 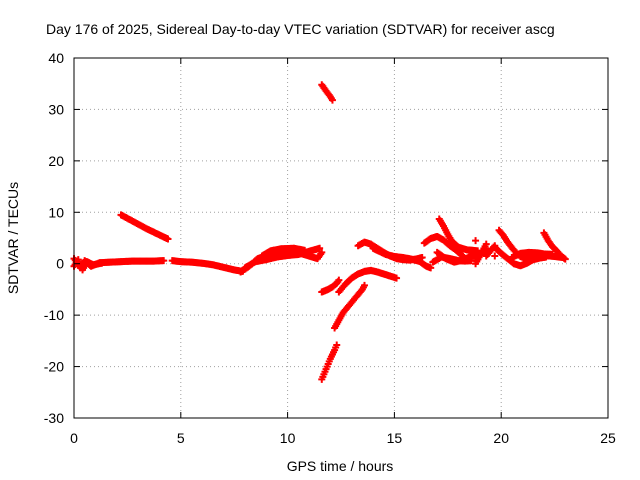 What do you see at coordinates (56, 109) in the screenshot?
I see `y-tick-label: 30` at bounding box center [56, 109].